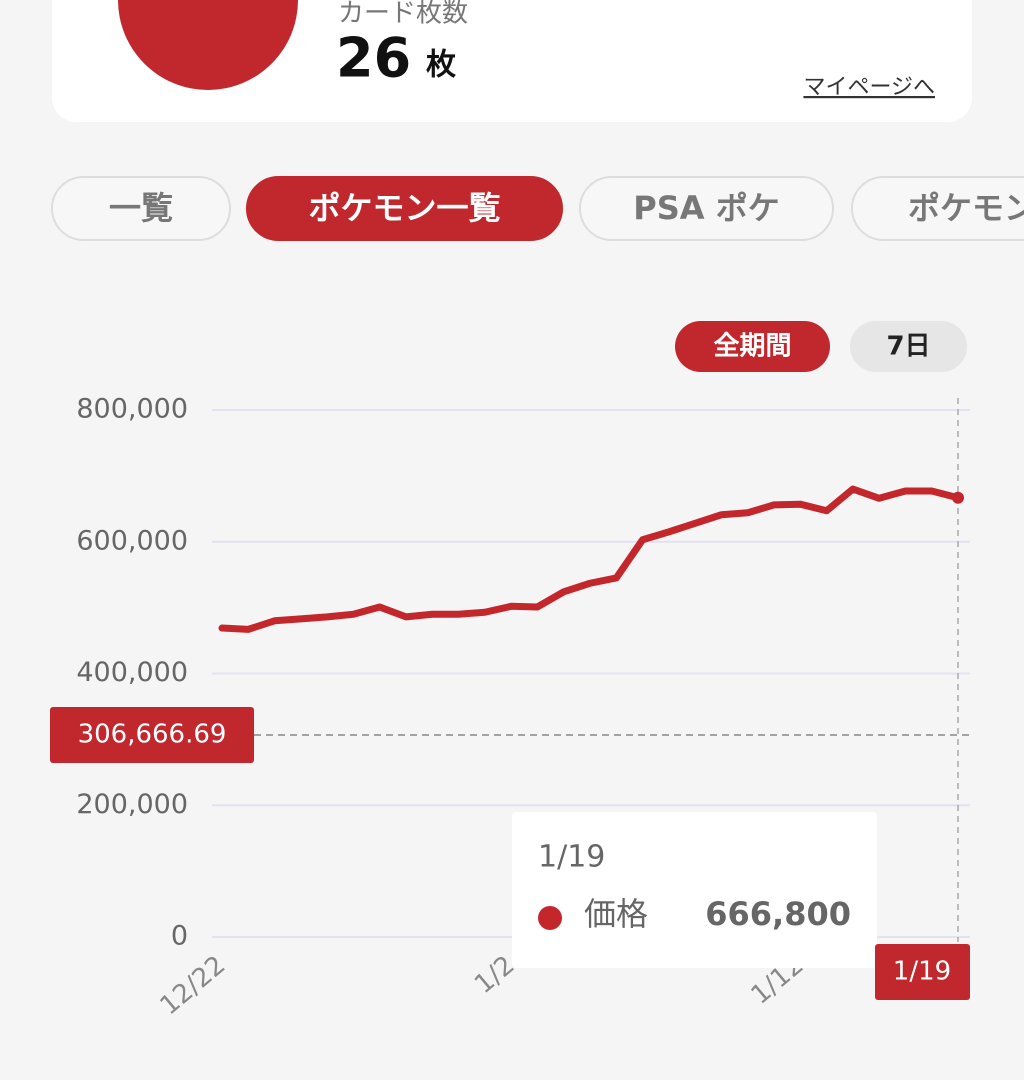  I want to click on y-tick-label: 400,000, so click(132, 672).